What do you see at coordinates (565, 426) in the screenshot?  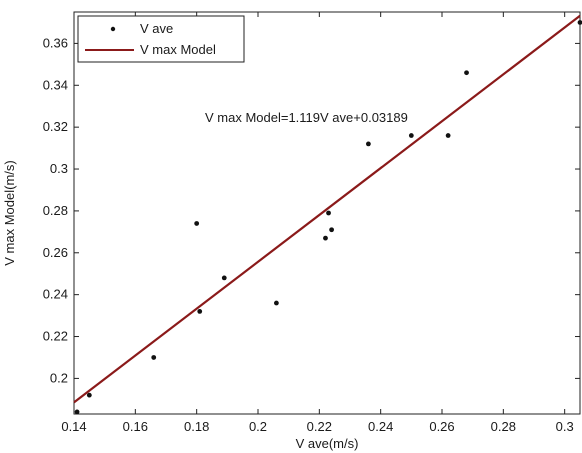 I see `x-tick-label: 0.3` at bounding box center [565, 426].